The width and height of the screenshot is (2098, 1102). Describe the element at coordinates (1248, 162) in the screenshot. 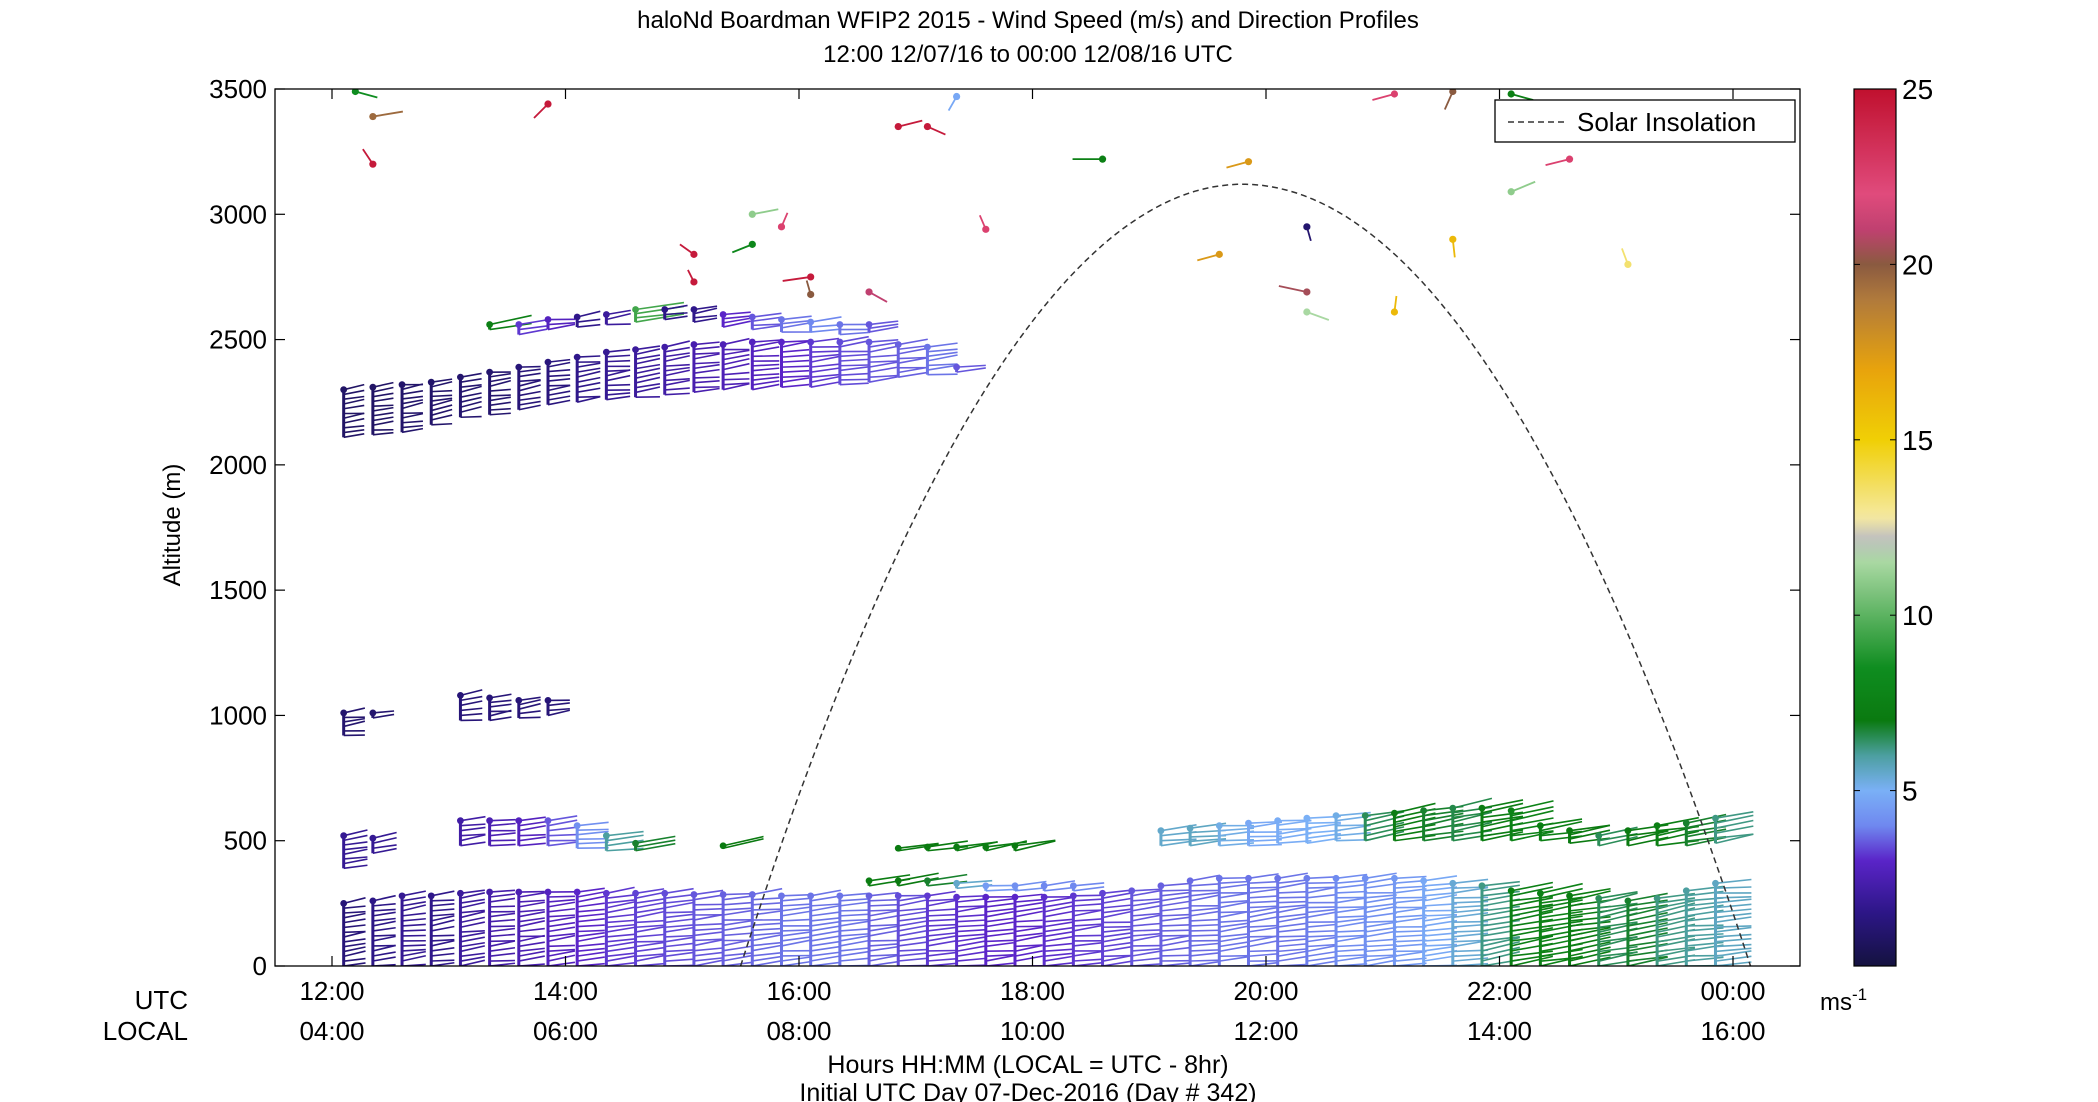

I see `wind-barb-dot` at that location.